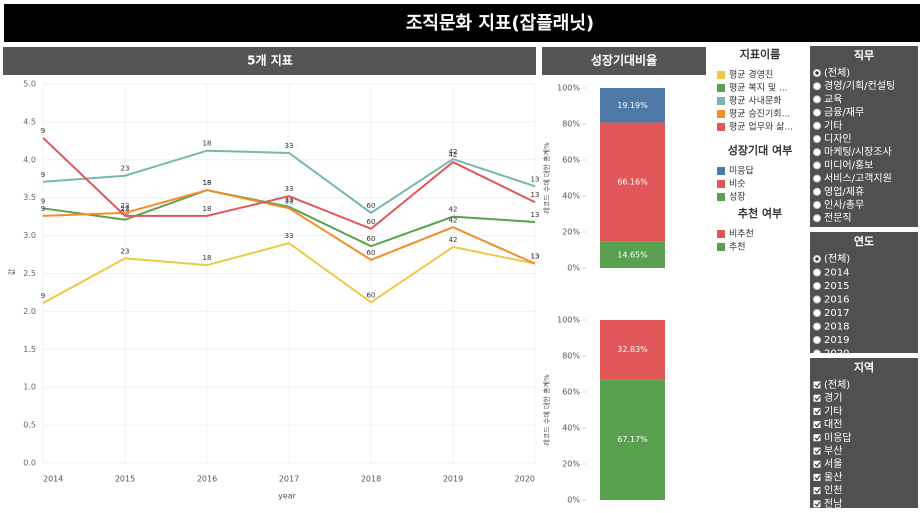 The width and height of the screenshot is (924, 513). Describe the element at coordinates (453, 155) in the screenshot. I see `point-label: 42` at that location.